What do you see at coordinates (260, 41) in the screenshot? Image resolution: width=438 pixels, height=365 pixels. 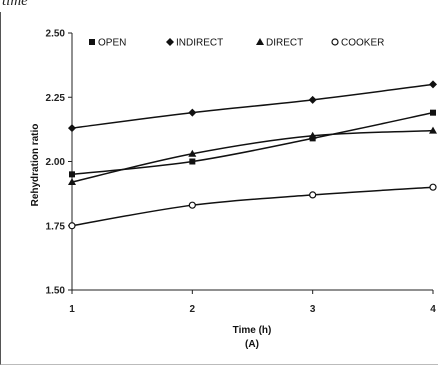 I see `legend-marker-direct` at bounding box center [260, 41].